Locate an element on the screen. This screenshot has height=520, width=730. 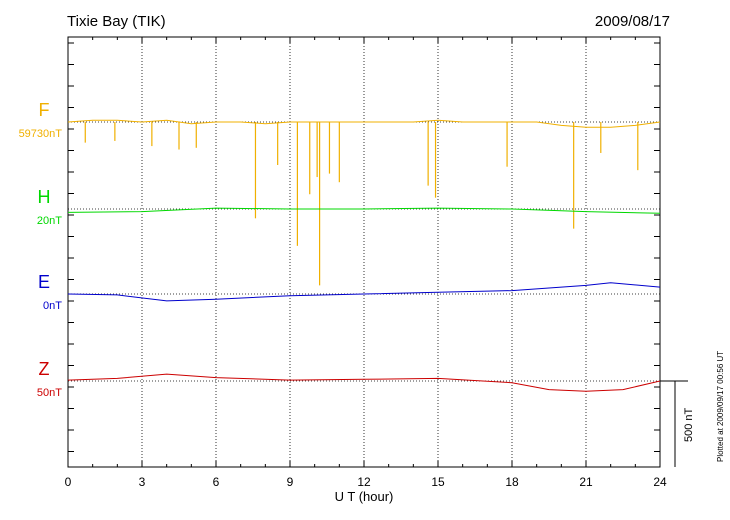
baseline-label-H: 20nT is located at coordinates (49, 221).